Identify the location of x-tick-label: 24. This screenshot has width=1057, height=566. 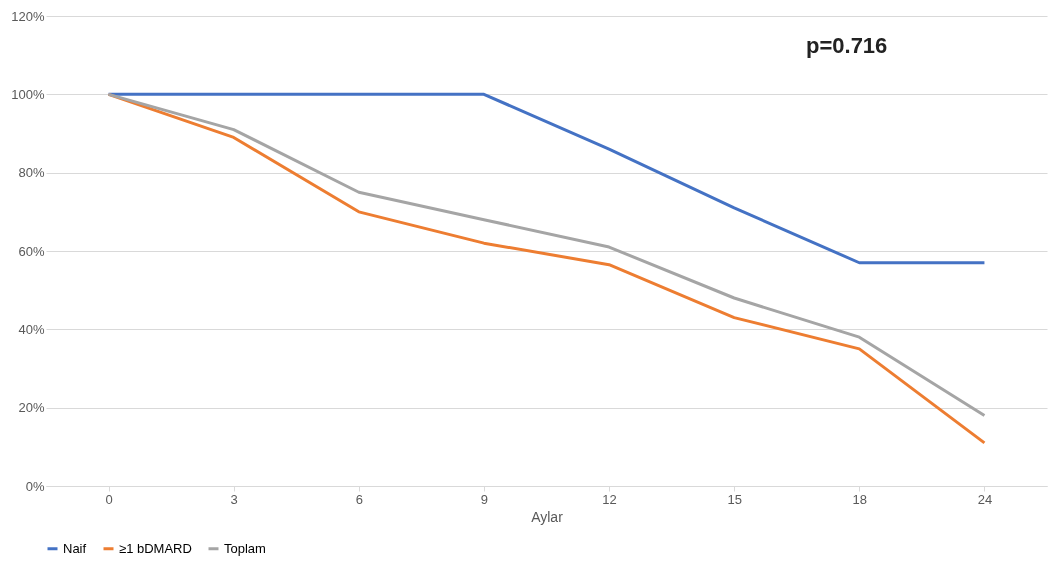
(985, 499).